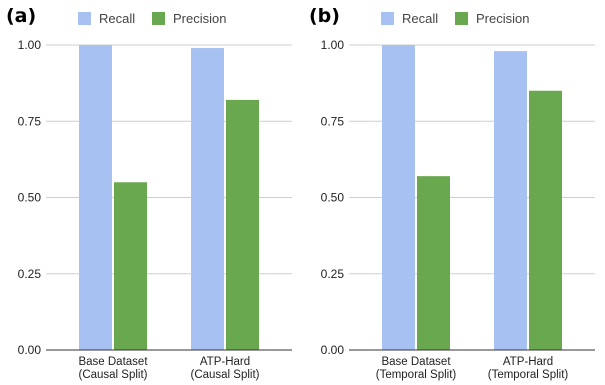  I want to click on panel-label: (b), so click(324, 16).